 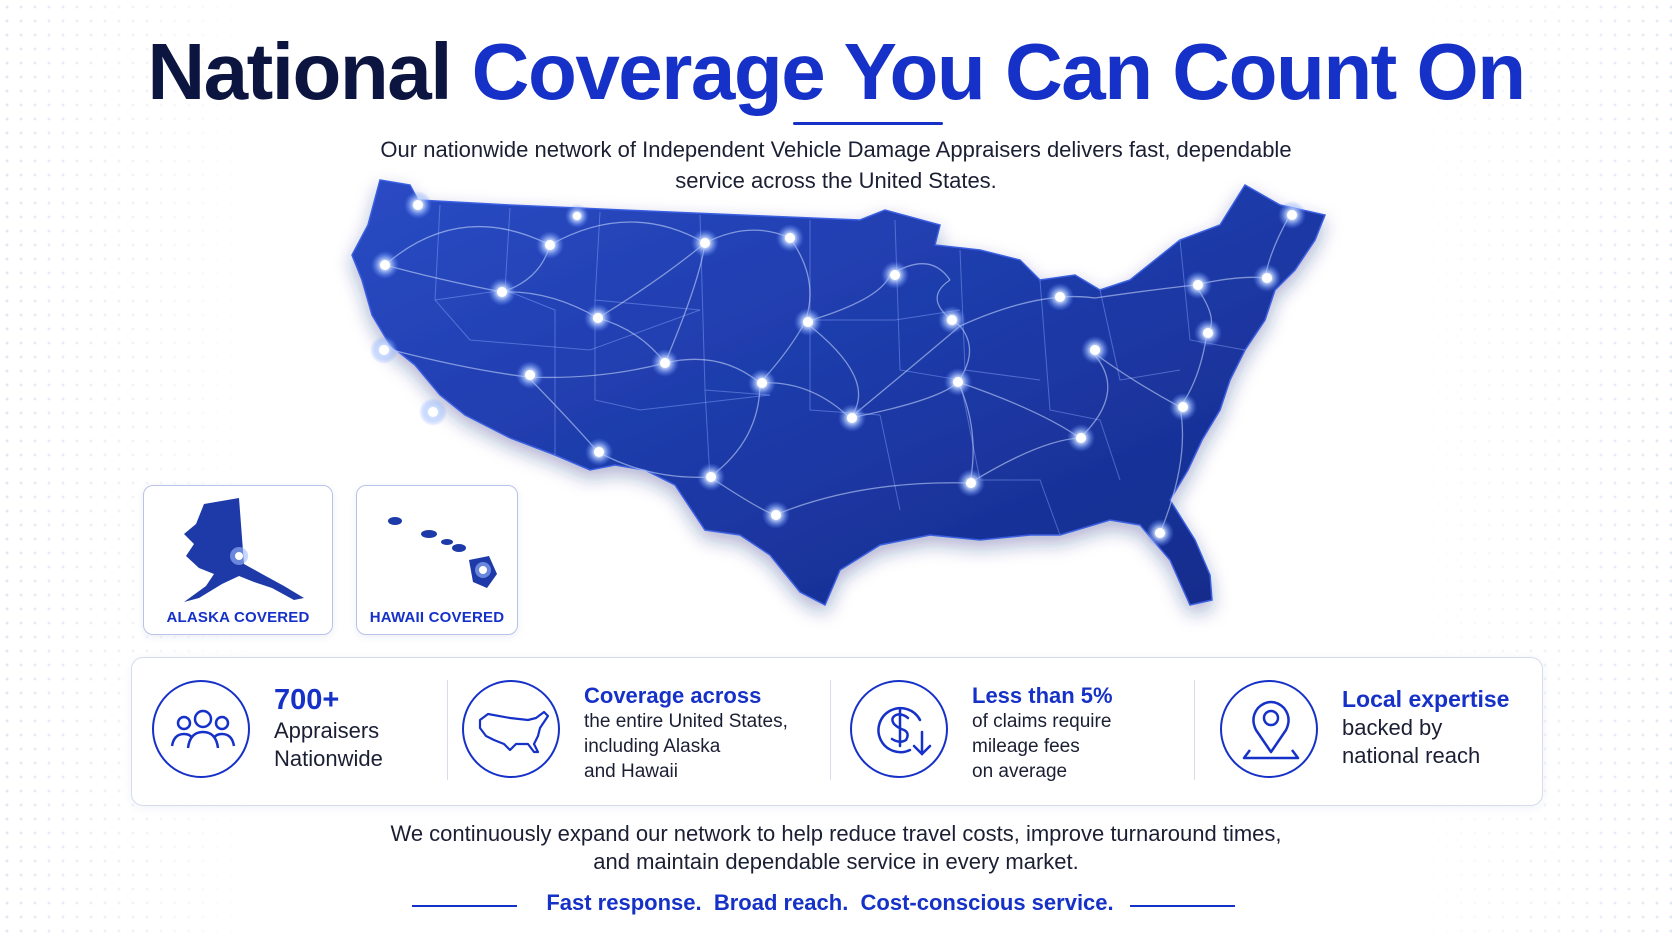 What do you see at coordinates (464, 906) in the screenshot?
I see `tagline-rule-left` at bounding box center [464, 906].